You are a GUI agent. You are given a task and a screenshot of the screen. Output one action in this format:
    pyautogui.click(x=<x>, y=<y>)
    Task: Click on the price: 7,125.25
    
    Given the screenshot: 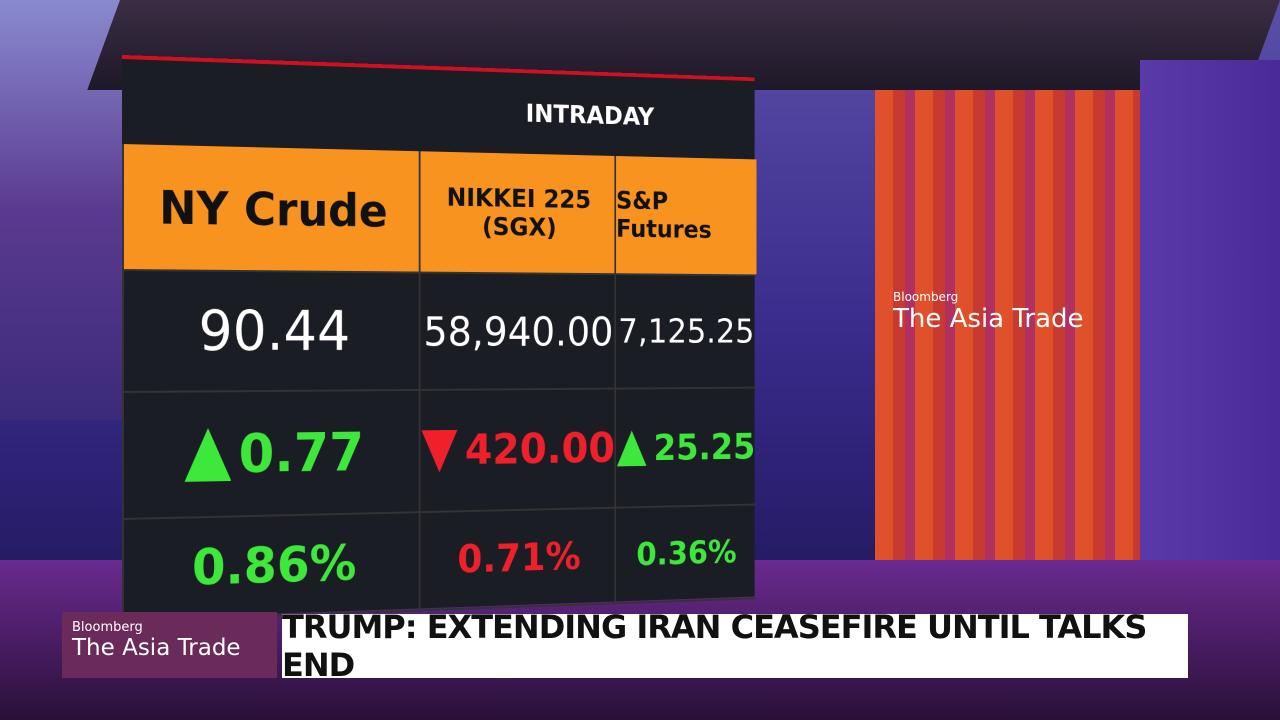 What is the action you would take?
    pyautogui.click(x=686, y=332)
    